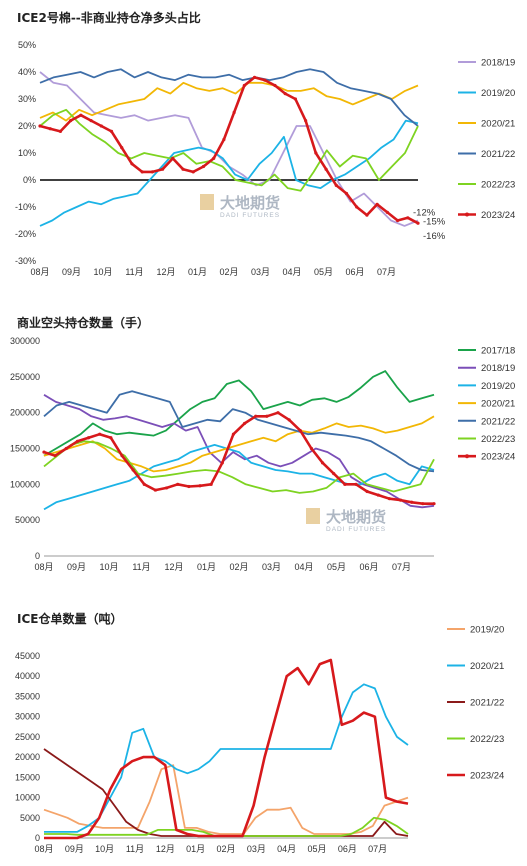 This screenshot has height=866, width=527. What do you see at coordinates (195, 849) in the screenshot?
I see `x-tick-label: 01月` at bounding box center [195, 849].